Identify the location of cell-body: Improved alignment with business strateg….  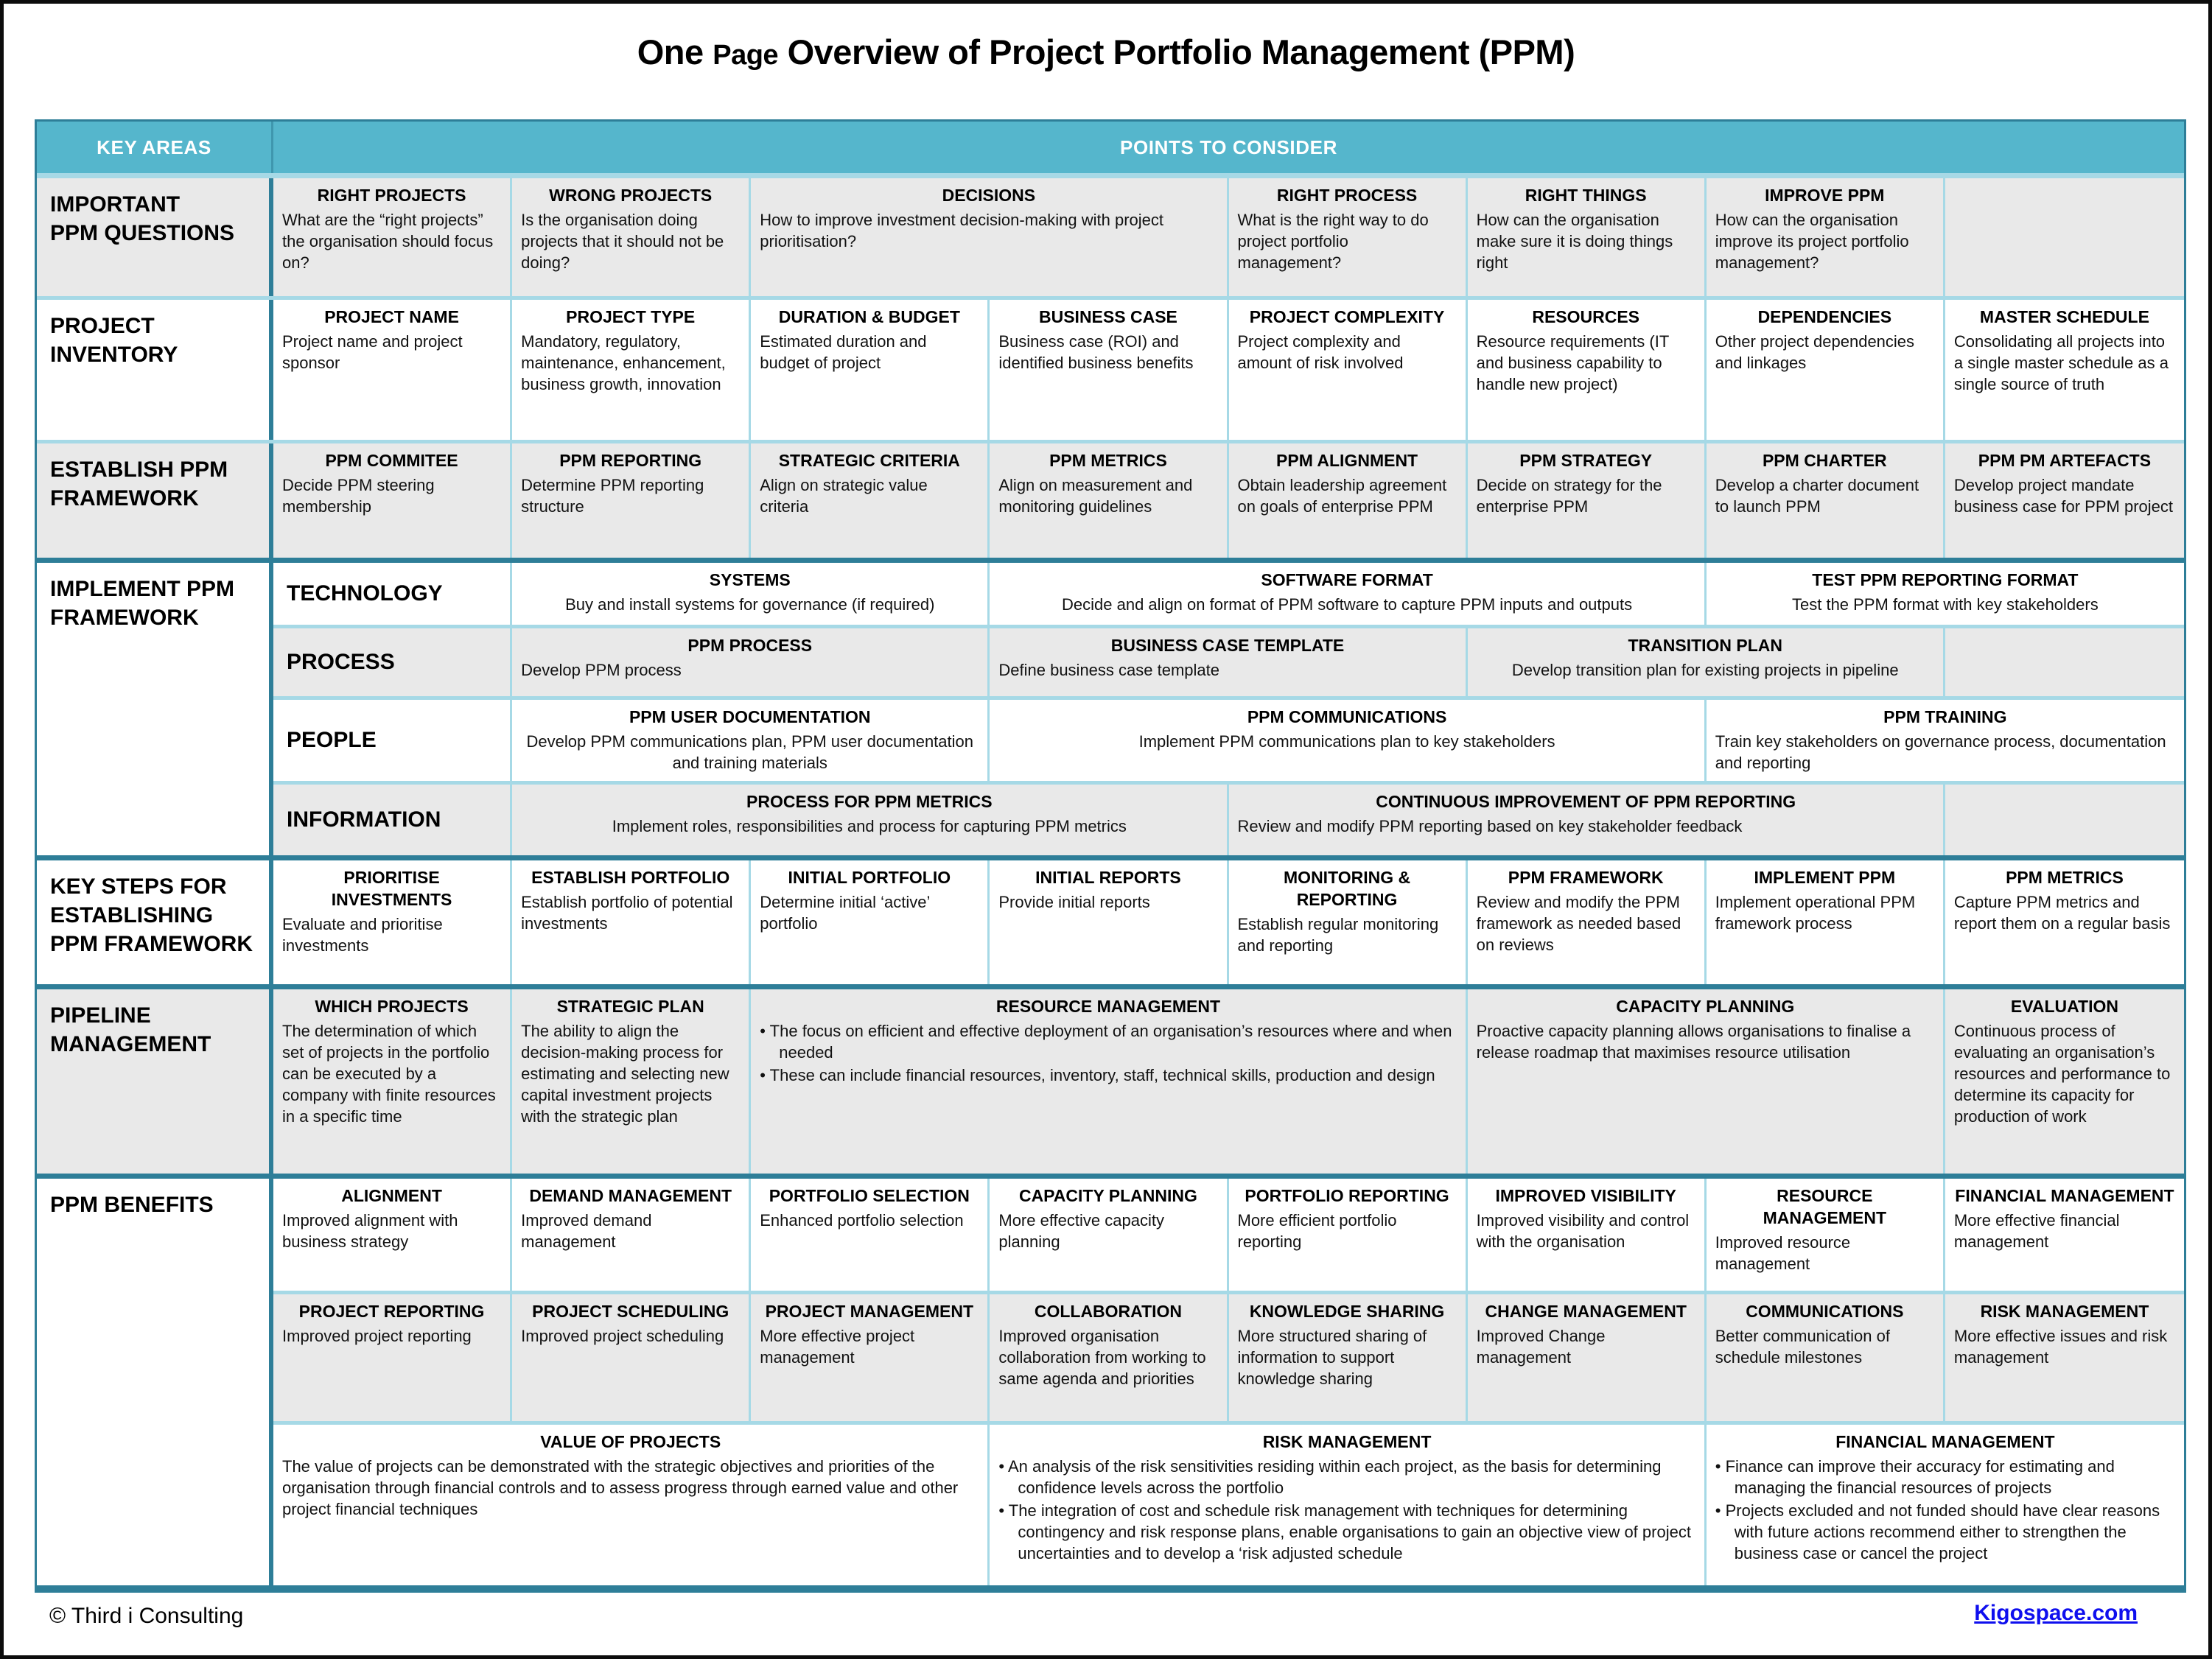
(370, 1231).